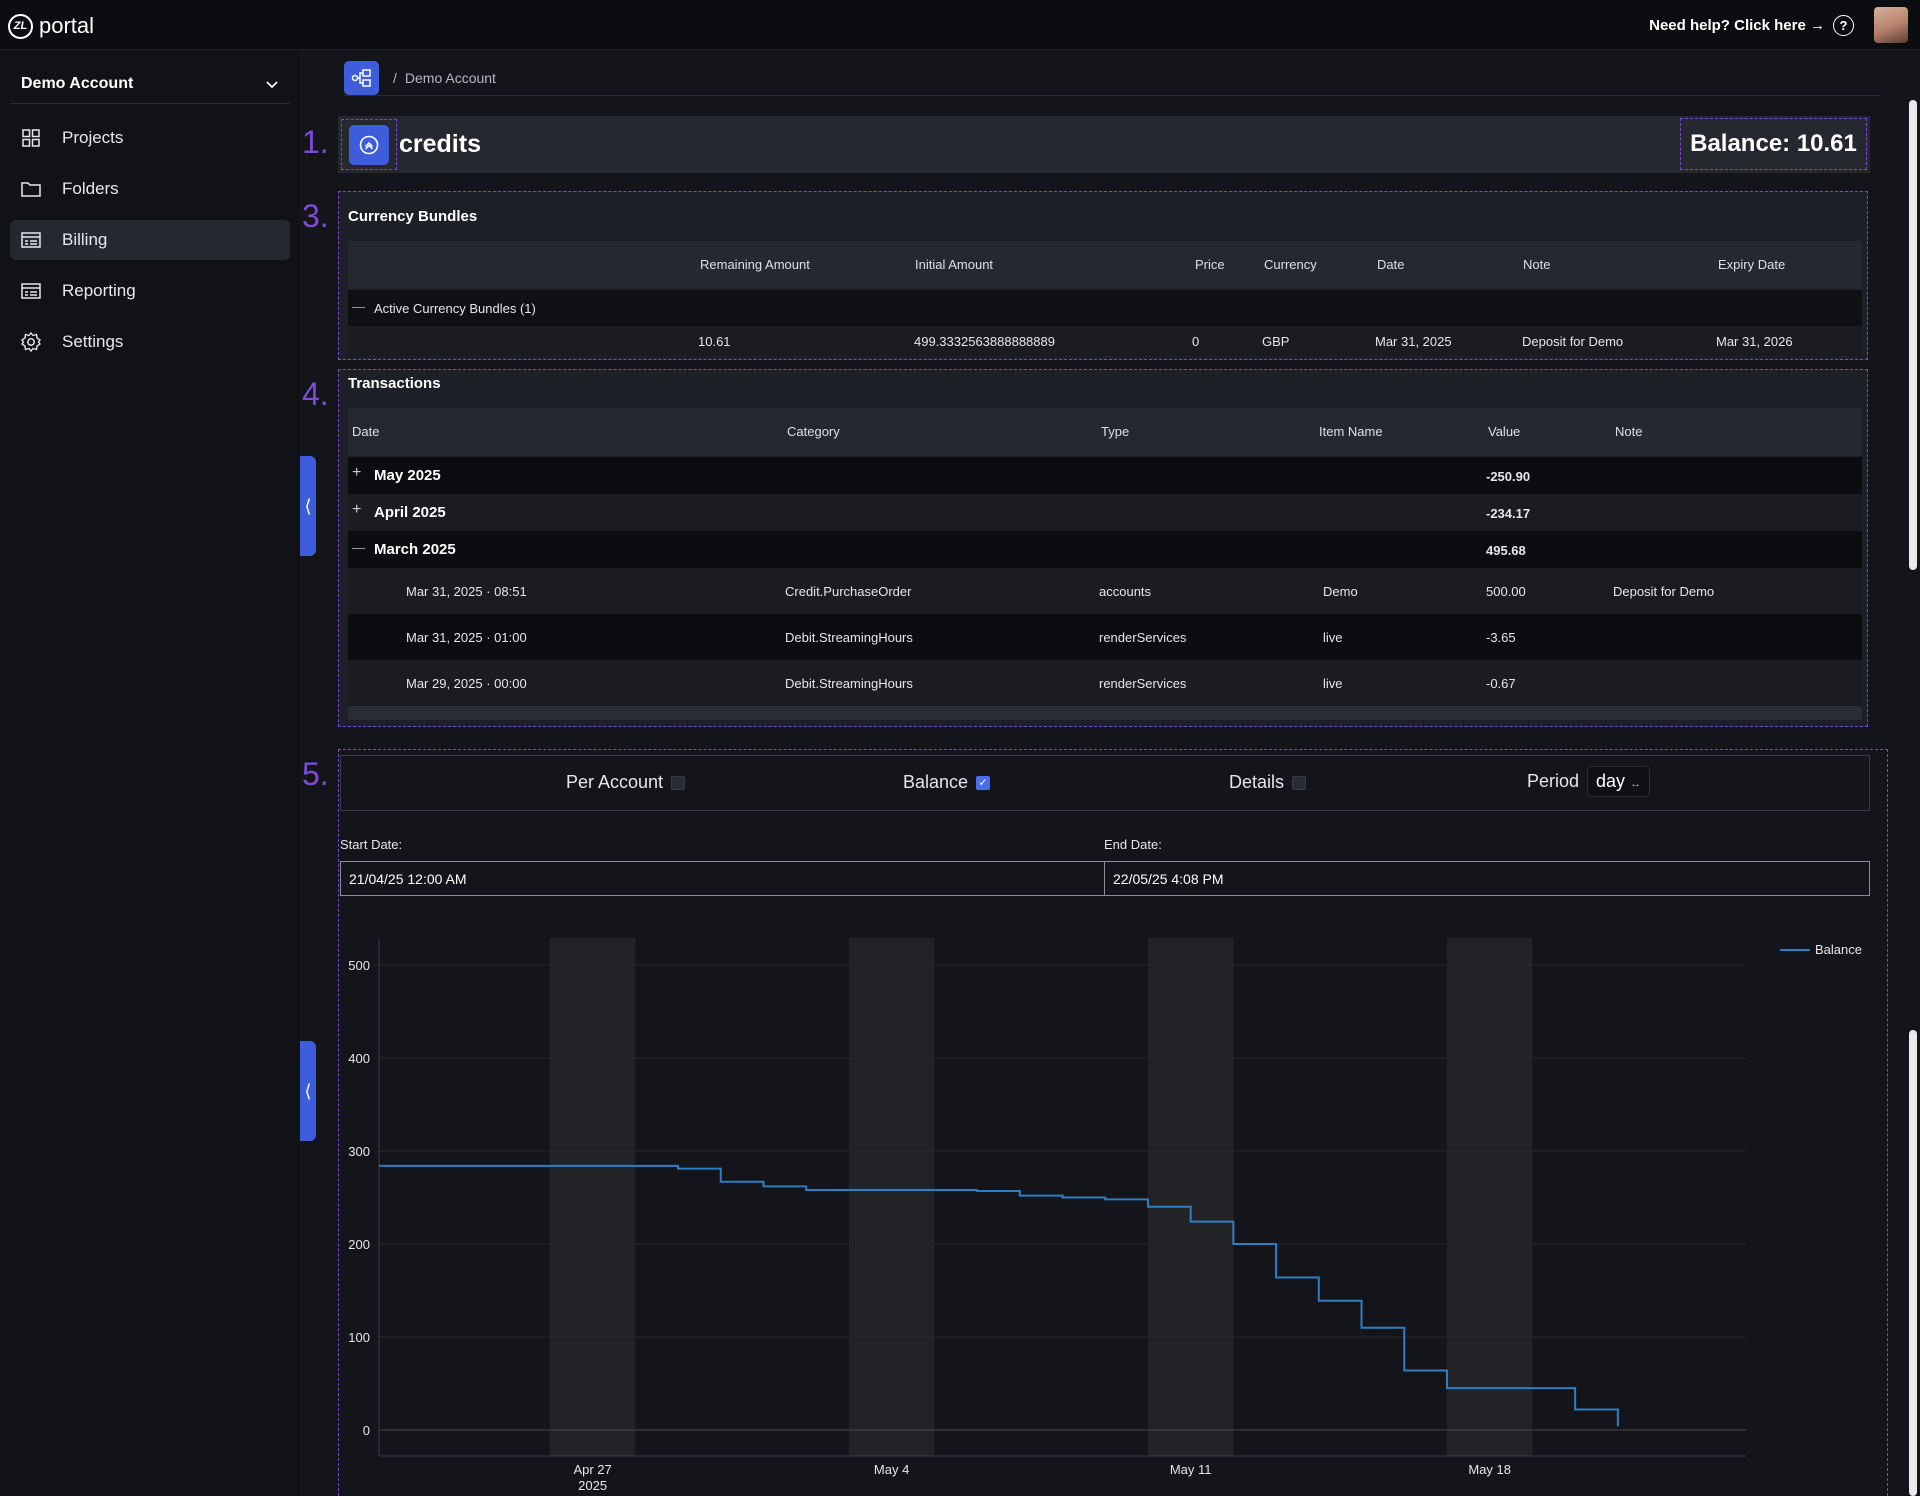  What do you see at coordinates (722, 878) in the screenshot?
I see `start-date-input: 21/04/25 12:00 AM` at bounding box center [722, 878].